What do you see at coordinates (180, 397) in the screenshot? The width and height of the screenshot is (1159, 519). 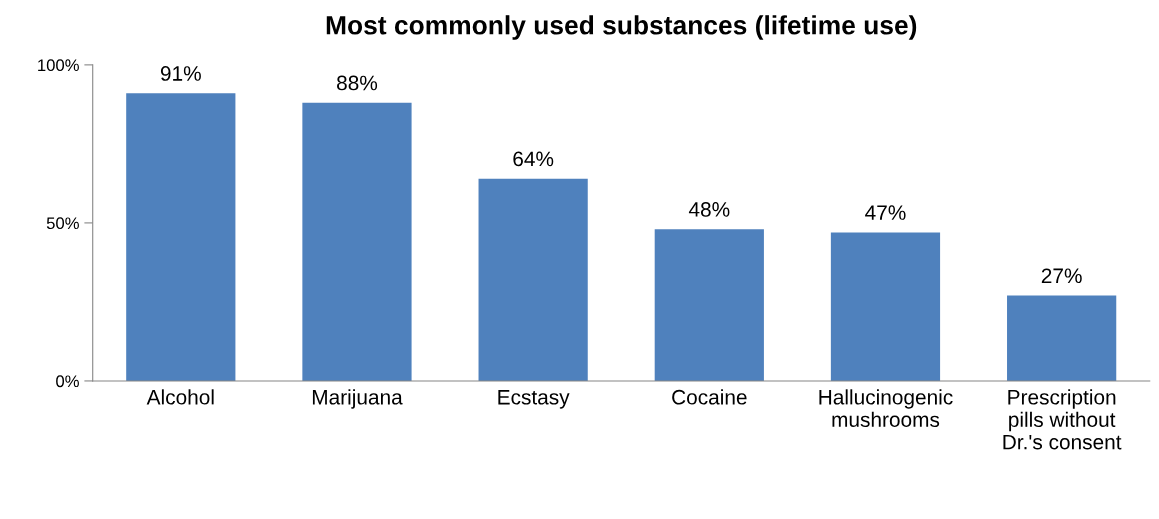 I see `x-tick-label: Alcohol` at bounding box center [180, 397].